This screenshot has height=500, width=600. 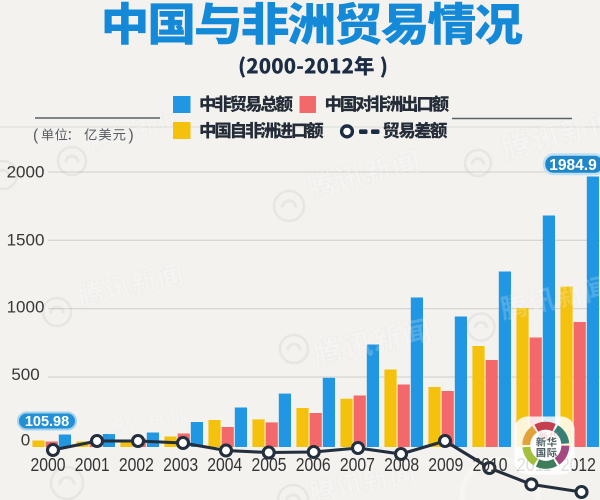 What do you see at coordinates (224, 465) in the screenshot?
I see `svg-text: 2004` at bounding box center [224, 465].